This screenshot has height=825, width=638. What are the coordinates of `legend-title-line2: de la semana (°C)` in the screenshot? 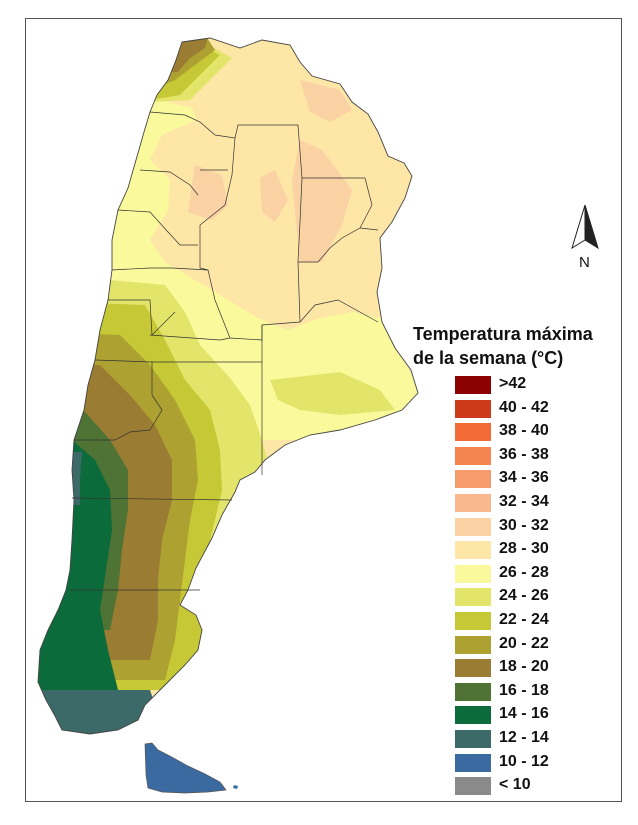 It's located at (488, 358).